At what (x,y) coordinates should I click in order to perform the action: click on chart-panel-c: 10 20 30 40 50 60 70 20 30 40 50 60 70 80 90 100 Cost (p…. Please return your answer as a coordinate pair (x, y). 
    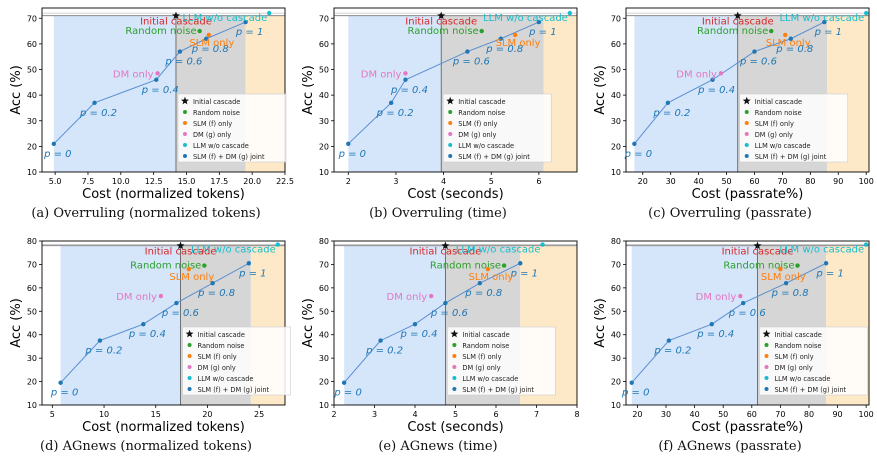
    Looking at the image, I should click on (733, 104).